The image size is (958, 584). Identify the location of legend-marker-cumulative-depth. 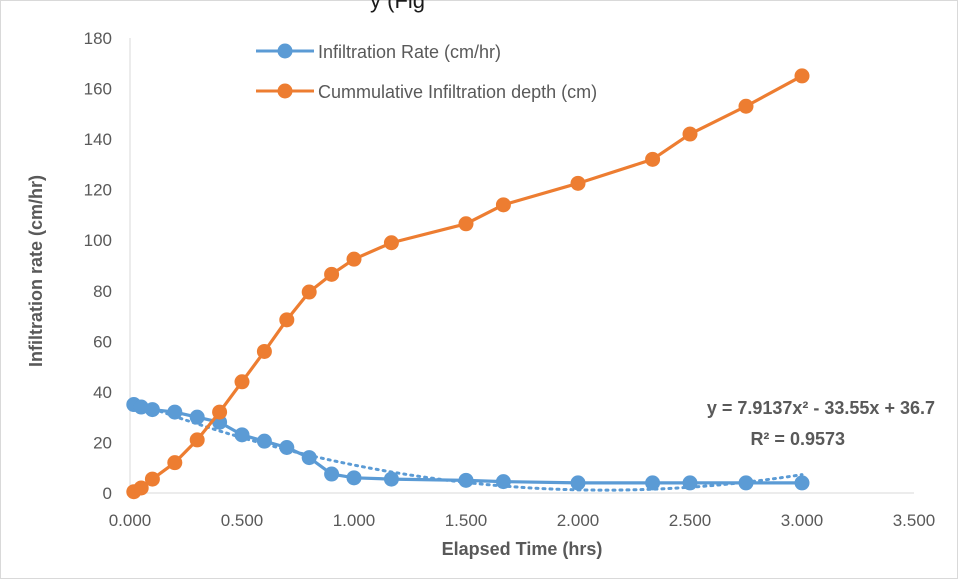
(285, 91).